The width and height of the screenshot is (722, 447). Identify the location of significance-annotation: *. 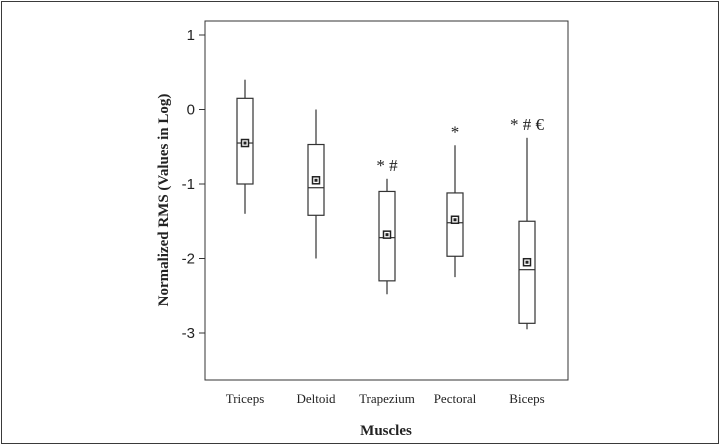
(455, 131).